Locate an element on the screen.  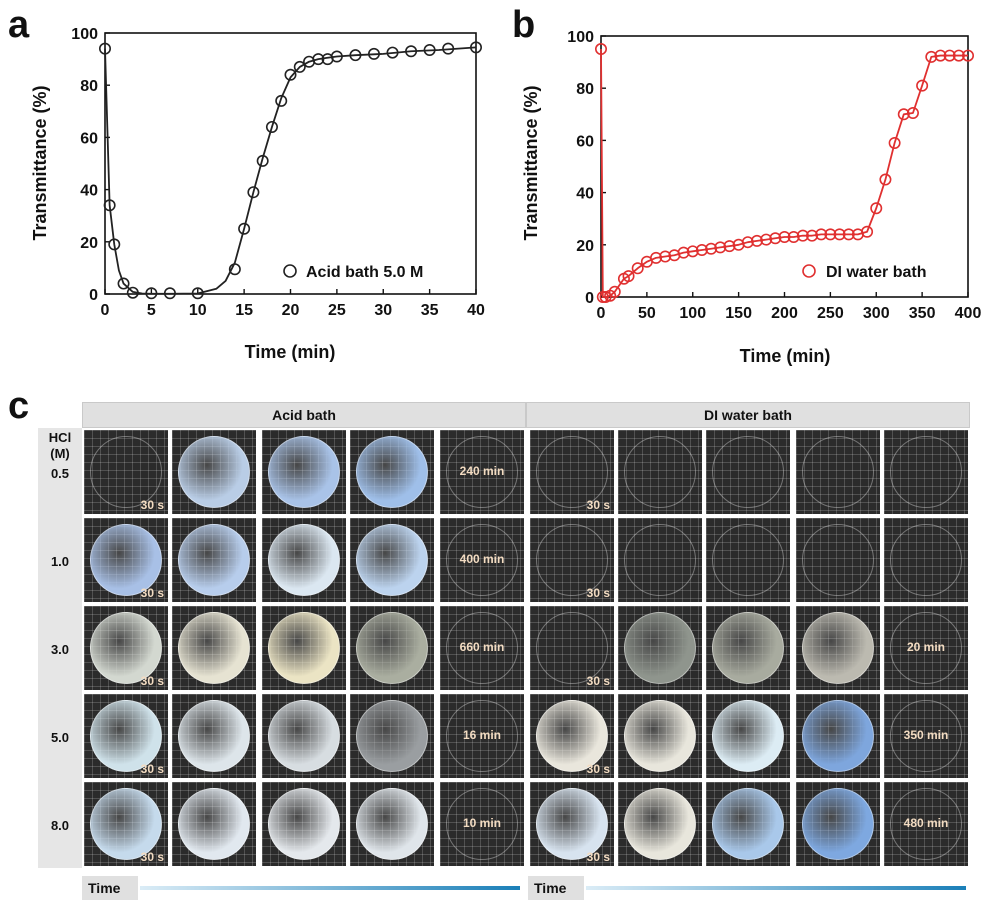
y-tick-label: 40 is located at coordinates (585, 194).